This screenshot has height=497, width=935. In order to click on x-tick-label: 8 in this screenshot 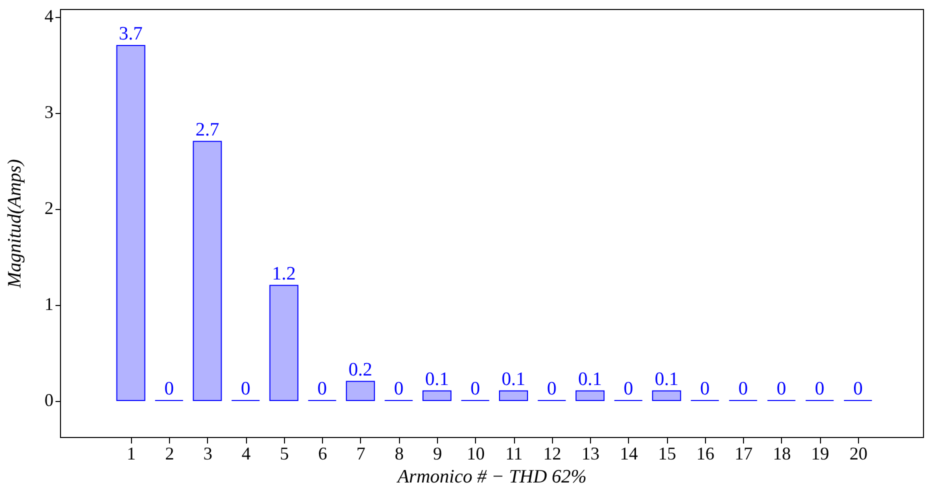, I will do `click(399, 454)`.